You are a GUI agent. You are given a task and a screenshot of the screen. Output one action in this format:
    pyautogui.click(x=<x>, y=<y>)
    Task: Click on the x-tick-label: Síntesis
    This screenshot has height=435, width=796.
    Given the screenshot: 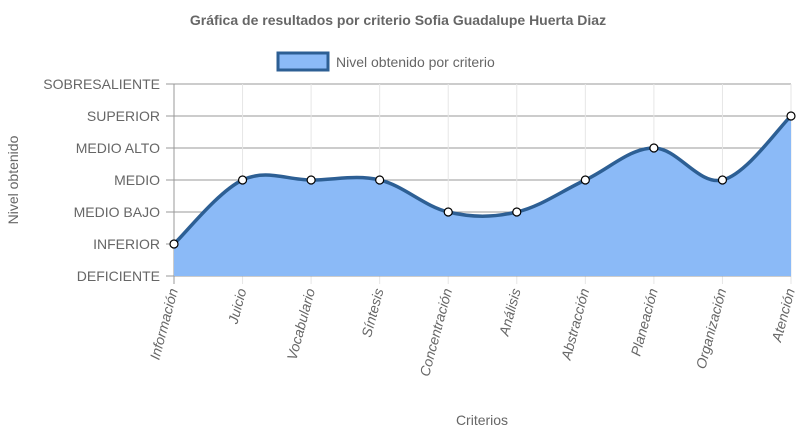 What is the action you would take?
    pyautogui.click(x=372, y=313)
    